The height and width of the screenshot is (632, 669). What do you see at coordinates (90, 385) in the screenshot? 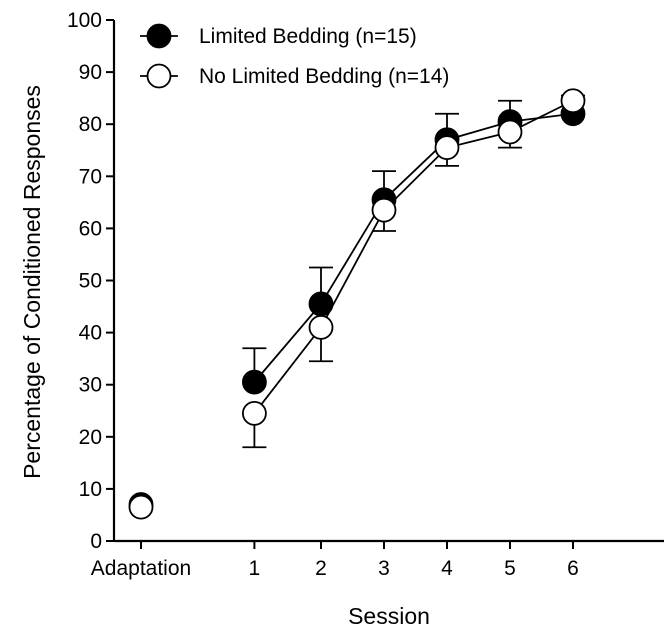
I see `y-tick-label: 30` at bounding box center [90, 385].